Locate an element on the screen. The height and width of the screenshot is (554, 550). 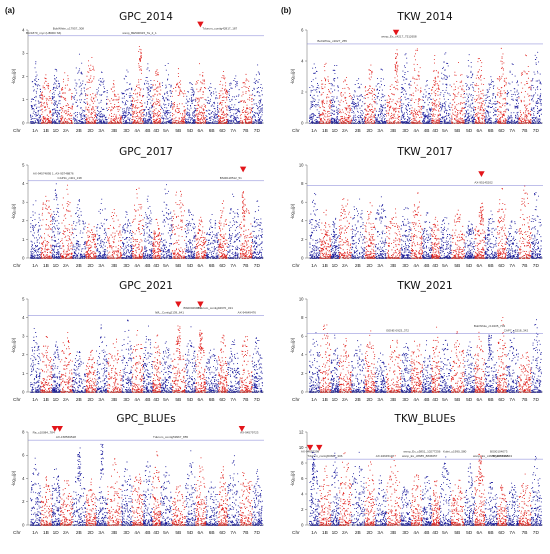
chr-1B-points is located at coordinates (46, 227).